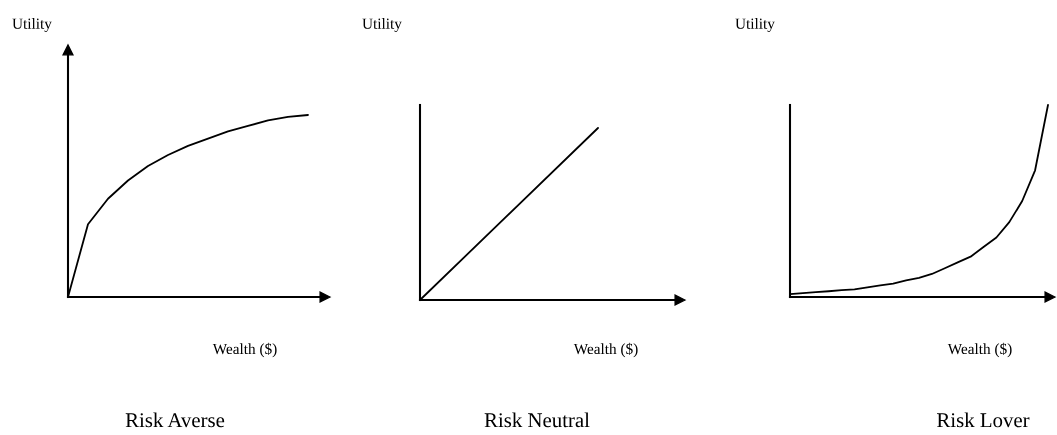 The height and width of the screenshot is (435, 1057). What do you see at coordinates (983, 420) in the screenshot?
I see `text: Risk Lover` at bounding box center [983, 420].